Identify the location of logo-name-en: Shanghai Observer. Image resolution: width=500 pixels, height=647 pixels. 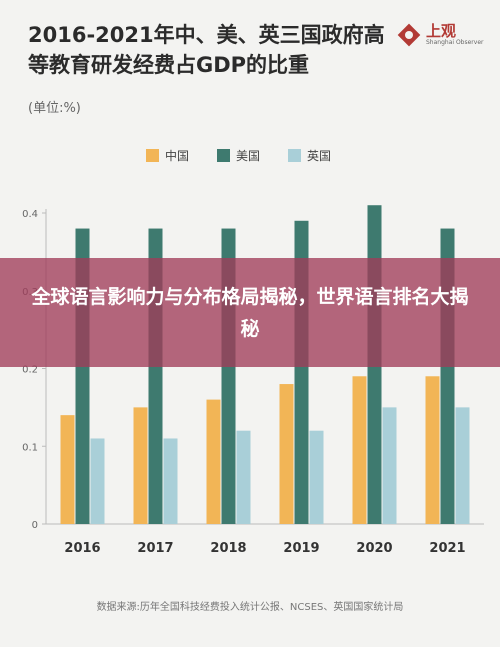
(455, 42).